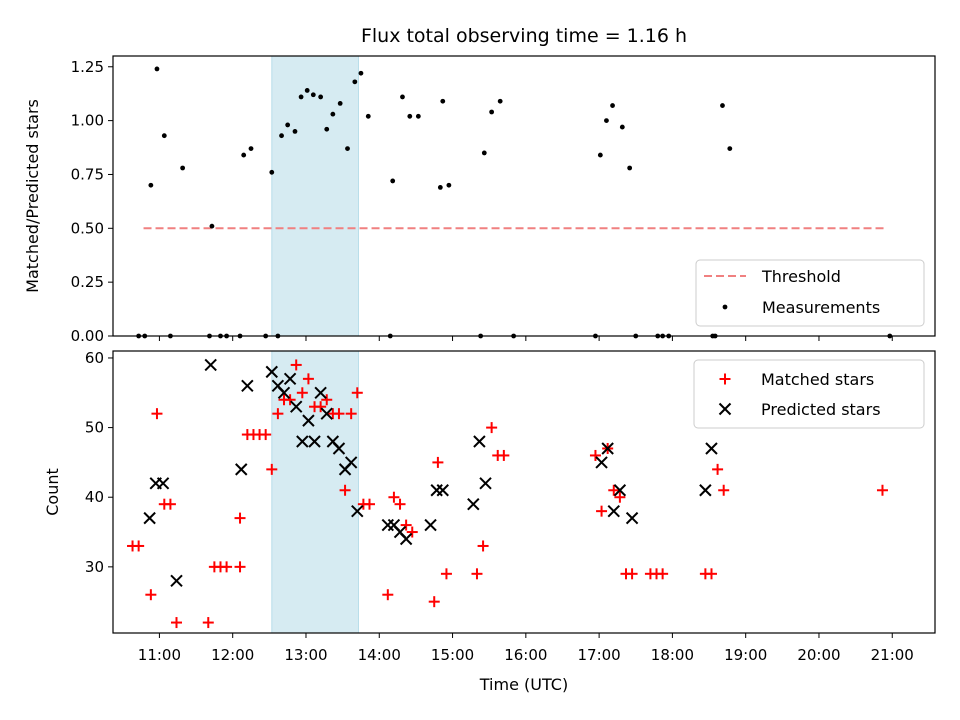 This screenshot has width=960, height=720. I want to click on bottom-y-tick-label-2: 50, so click(94, 428).